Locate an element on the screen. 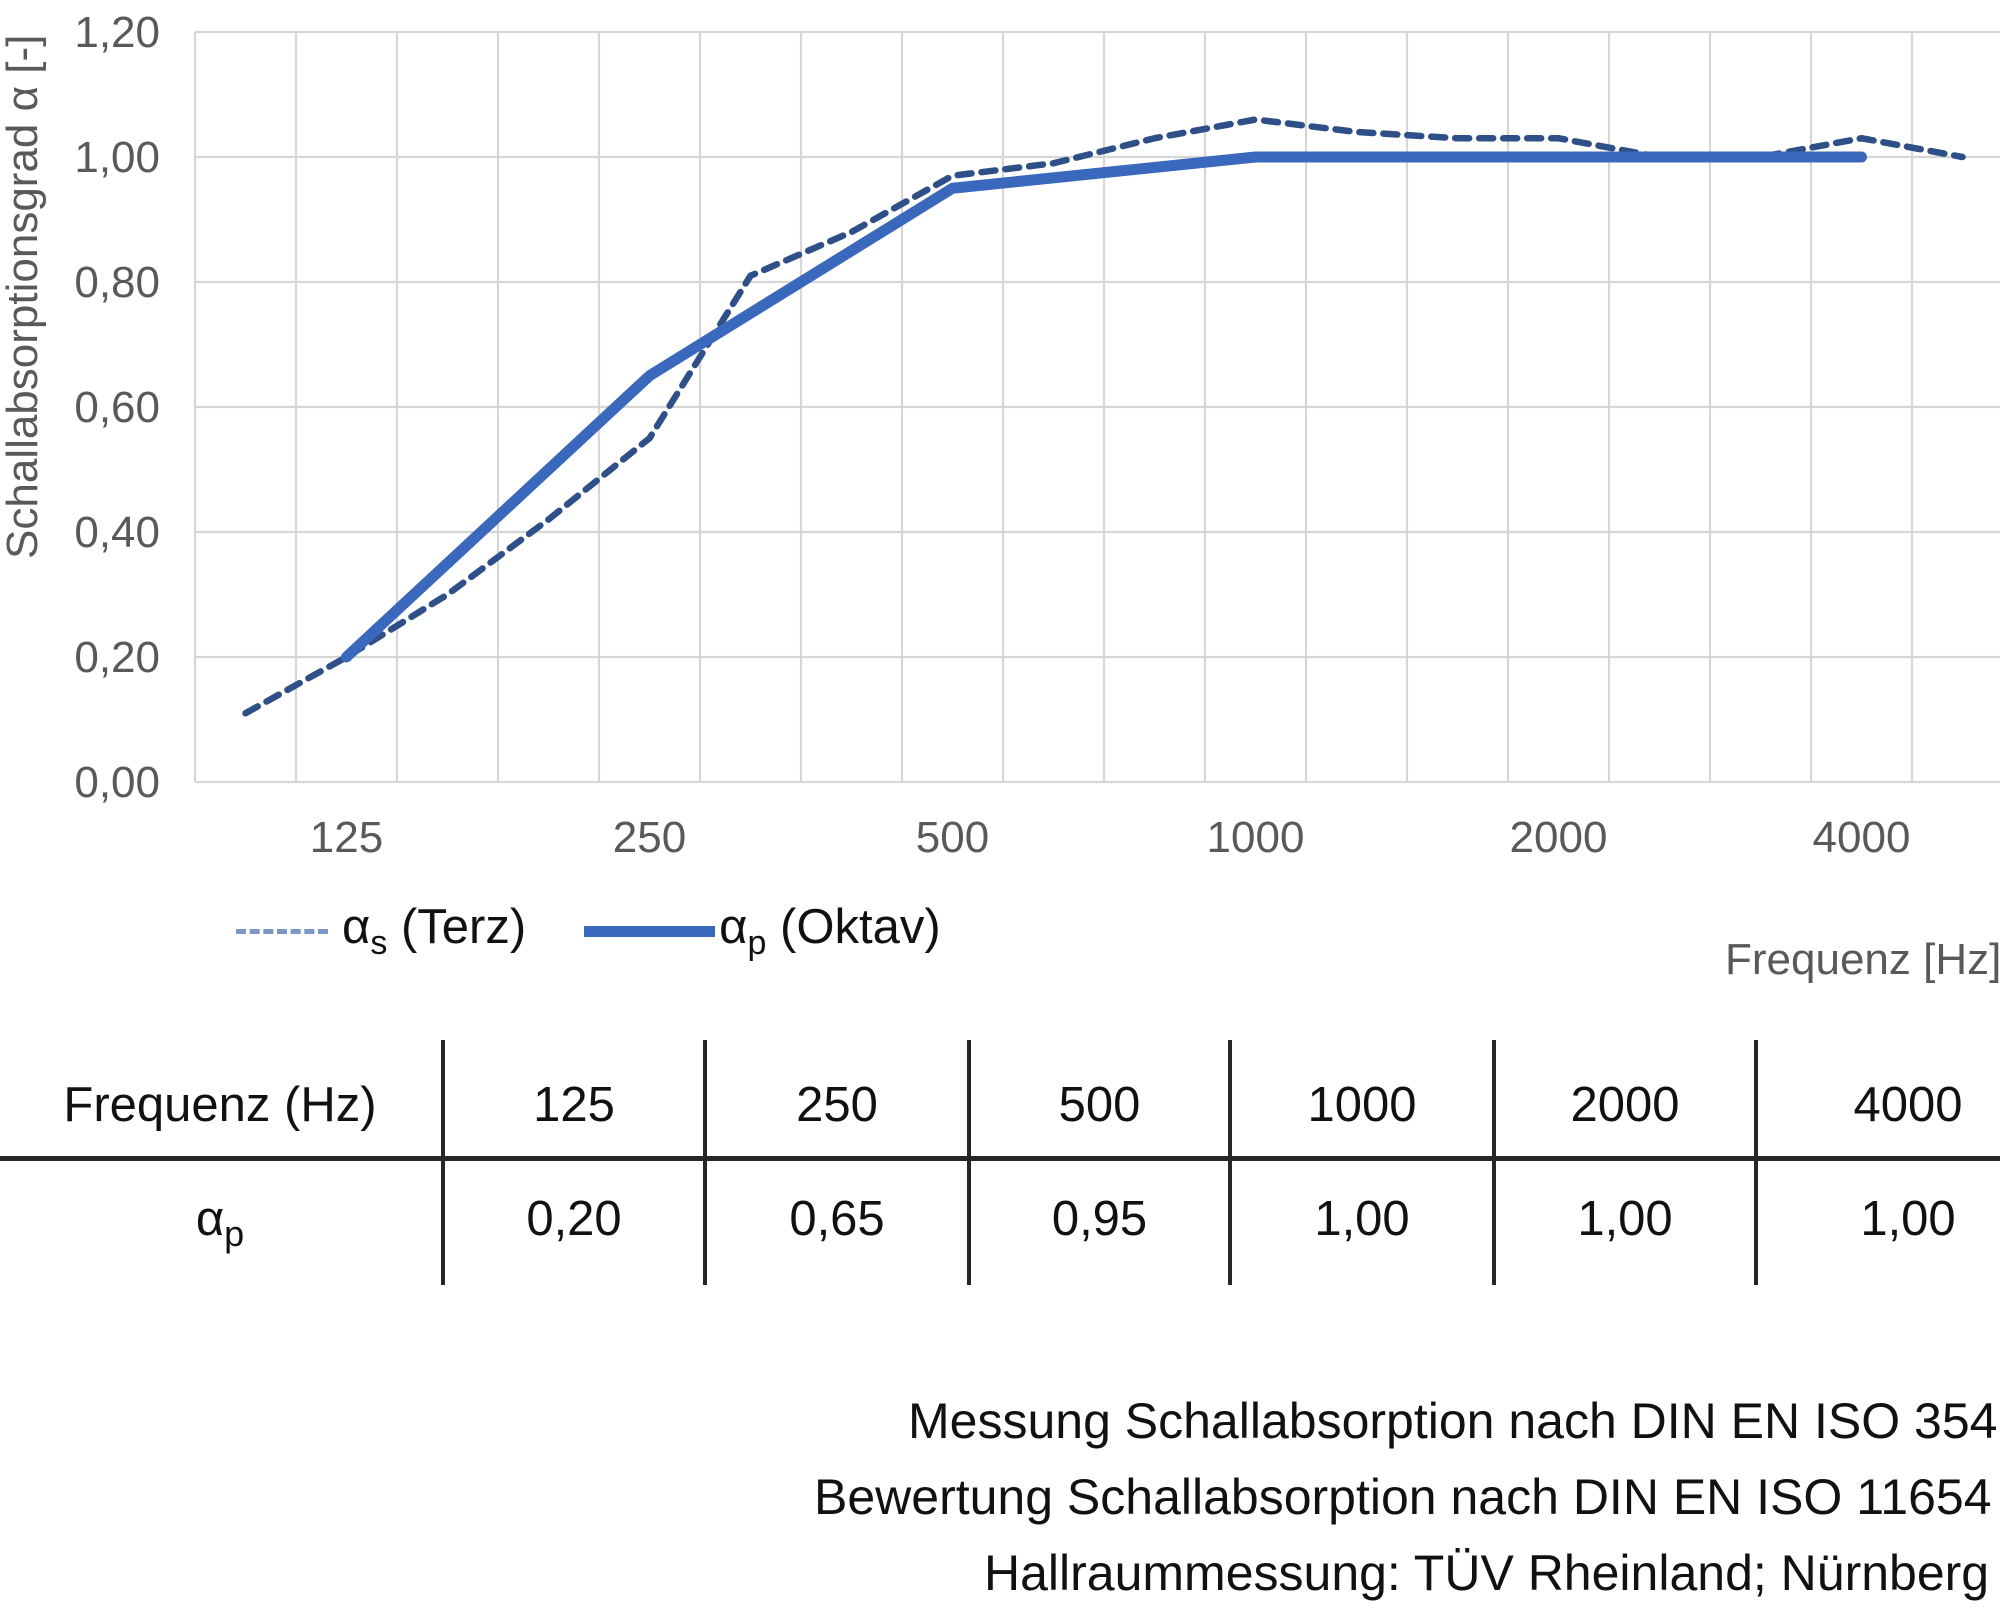  legend-solid-line-sample is located at coordinates (650, 931).